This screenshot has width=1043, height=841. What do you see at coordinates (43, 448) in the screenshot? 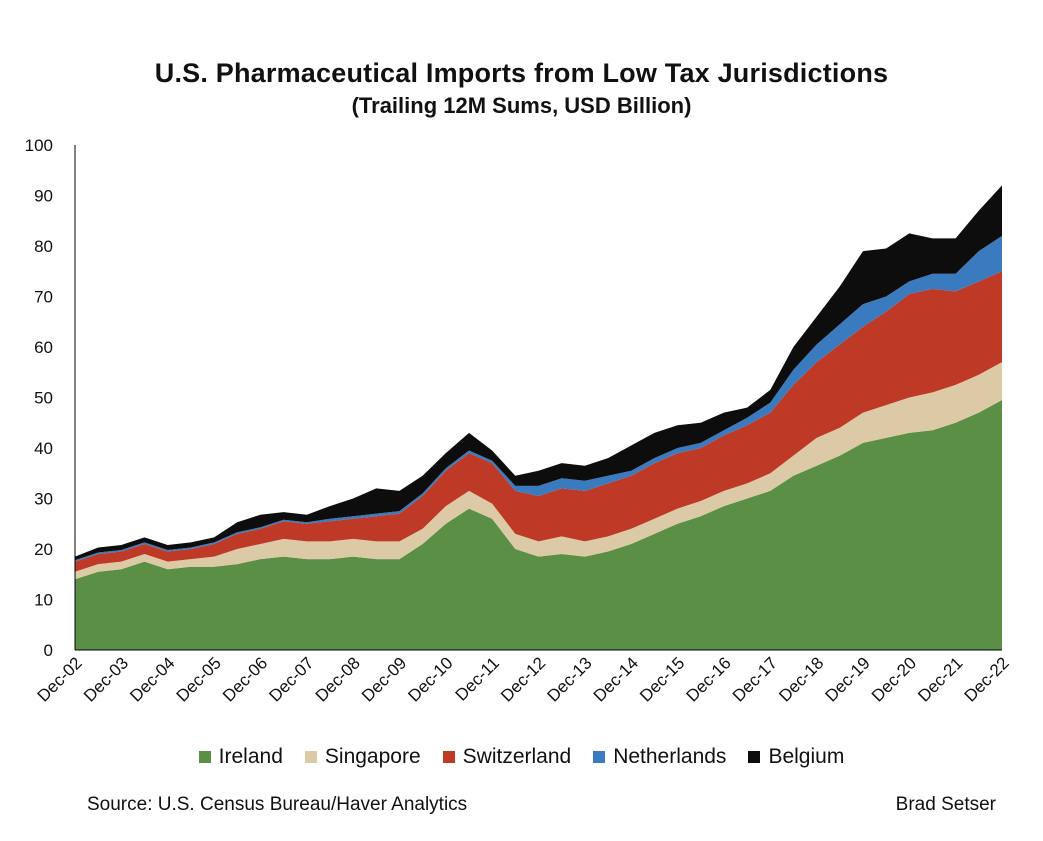
I see `y-tick-label: 40` at bounding box center [43, 448].